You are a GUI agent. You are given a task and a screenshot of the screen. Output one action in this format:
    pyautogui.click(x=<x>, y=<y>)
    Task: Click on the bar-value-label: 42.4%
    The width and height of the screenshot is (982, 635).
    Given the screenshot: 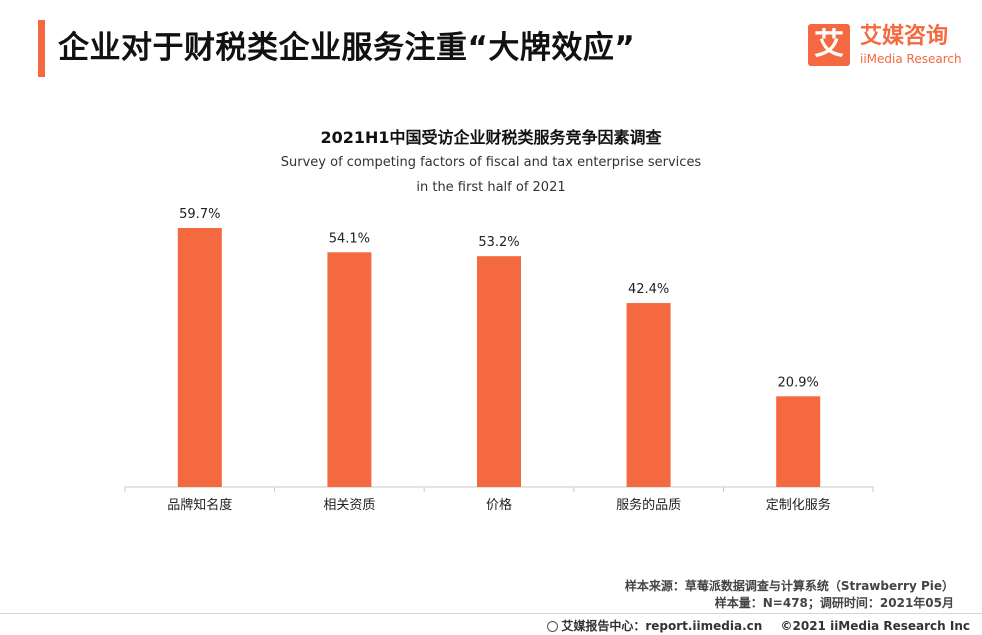 What is the action you would take?
    pyautogui.click(x=648, y=289)
    